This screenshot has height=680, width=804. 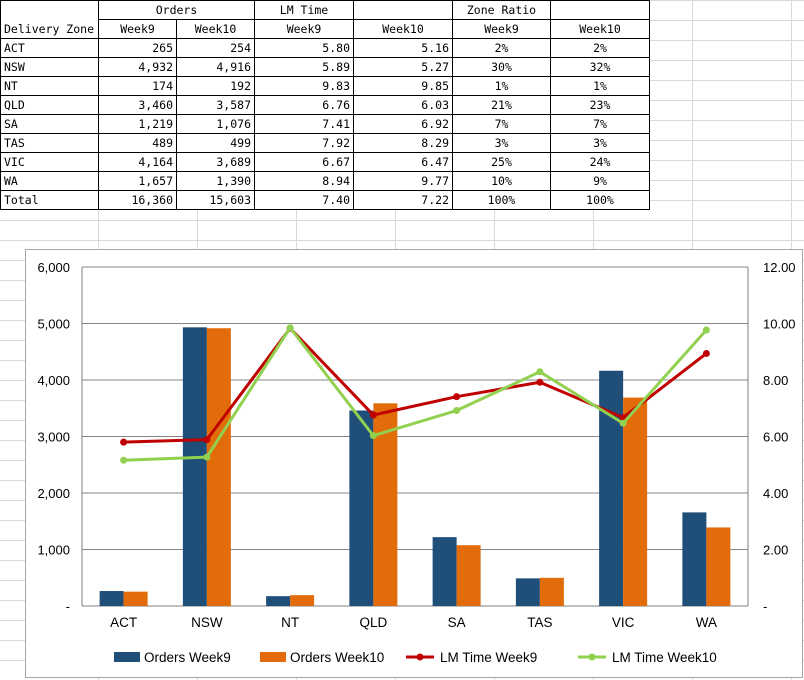 I want to click on legend-swatch, so click(x=273, y=657).